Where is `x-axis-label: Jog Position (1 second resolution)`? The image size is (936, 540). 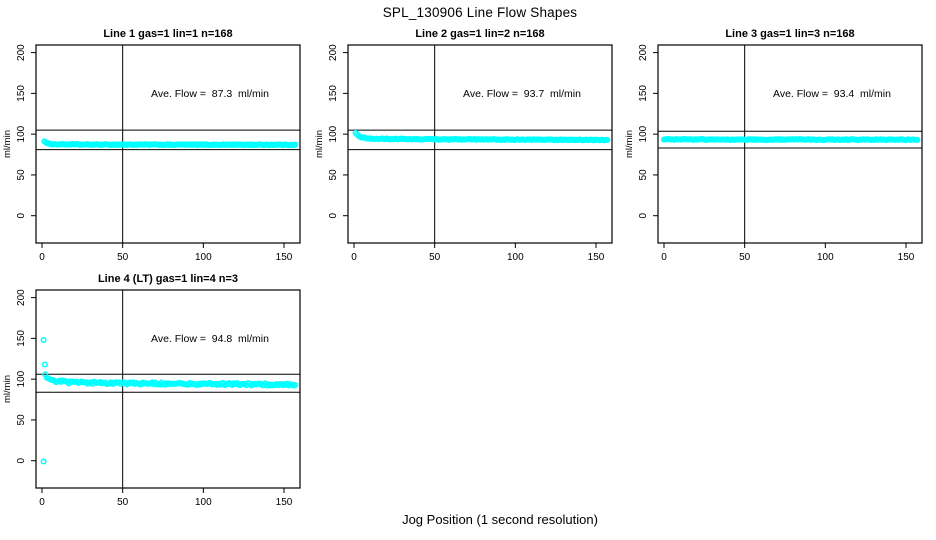
x-axis-label: Jog Position (1 second resolution) is located at coordinates (500, 519).